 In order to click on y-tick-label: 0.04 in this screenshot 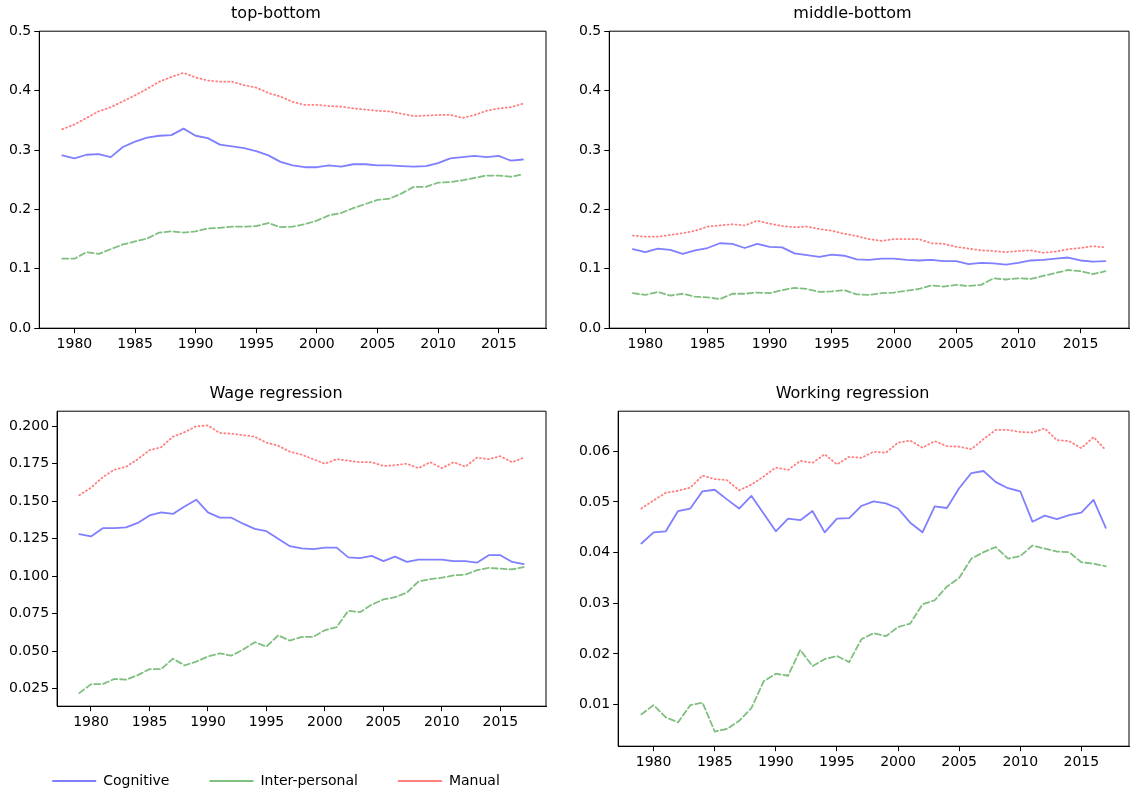, I will do `click(595, 551)`.